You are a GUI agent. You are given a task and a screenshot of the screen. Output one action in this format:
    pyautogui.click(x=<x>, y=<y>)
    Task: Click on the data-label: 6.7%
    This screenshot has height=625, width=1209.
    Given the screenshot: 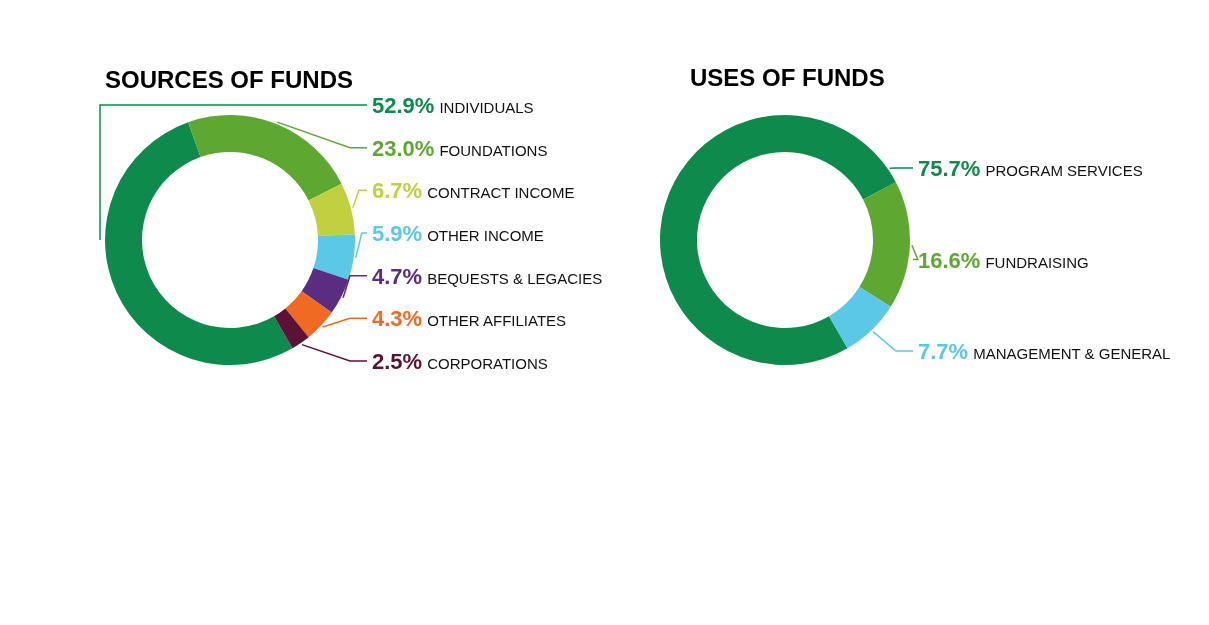 What is the action you would take?
    pyautogui.click(x=397, y=191)
    